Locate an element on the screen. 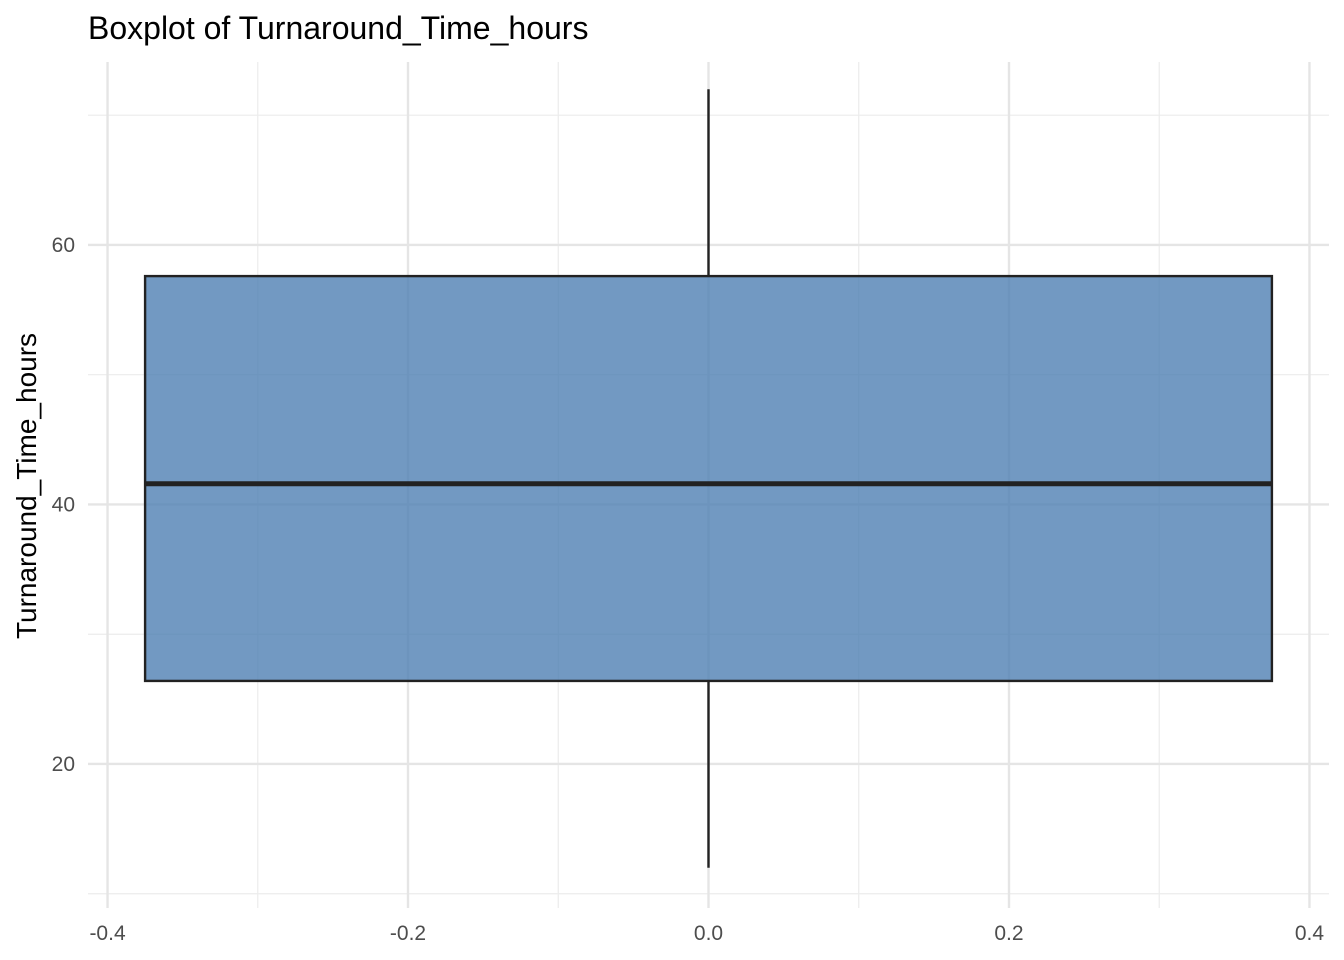 The height and width of the screenshot is (960, 1344). x-axis-ticks: -0.4 -0.2 0.0 0.2 0.4 is located at coordinates (706, 933).